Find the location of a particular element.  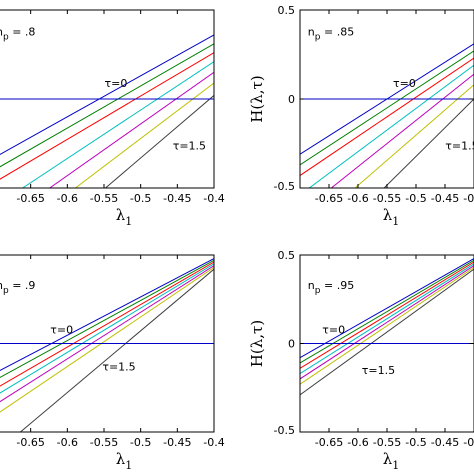

np-annotation: np = .85 is located at coordinates (331, 33).